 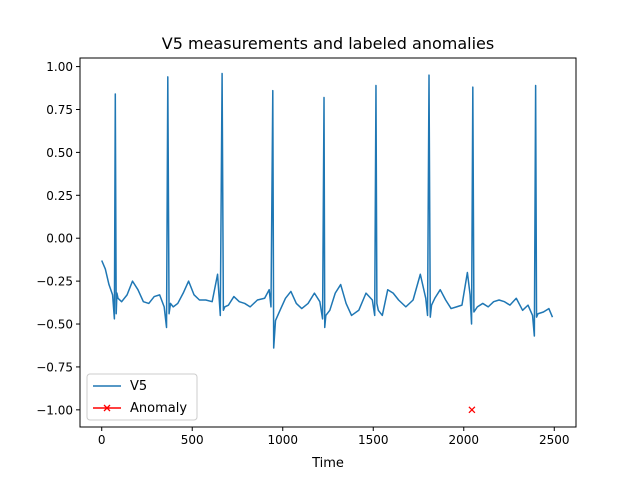 I want to click on x-tick-label: 2500, so click(x=554, y=440).